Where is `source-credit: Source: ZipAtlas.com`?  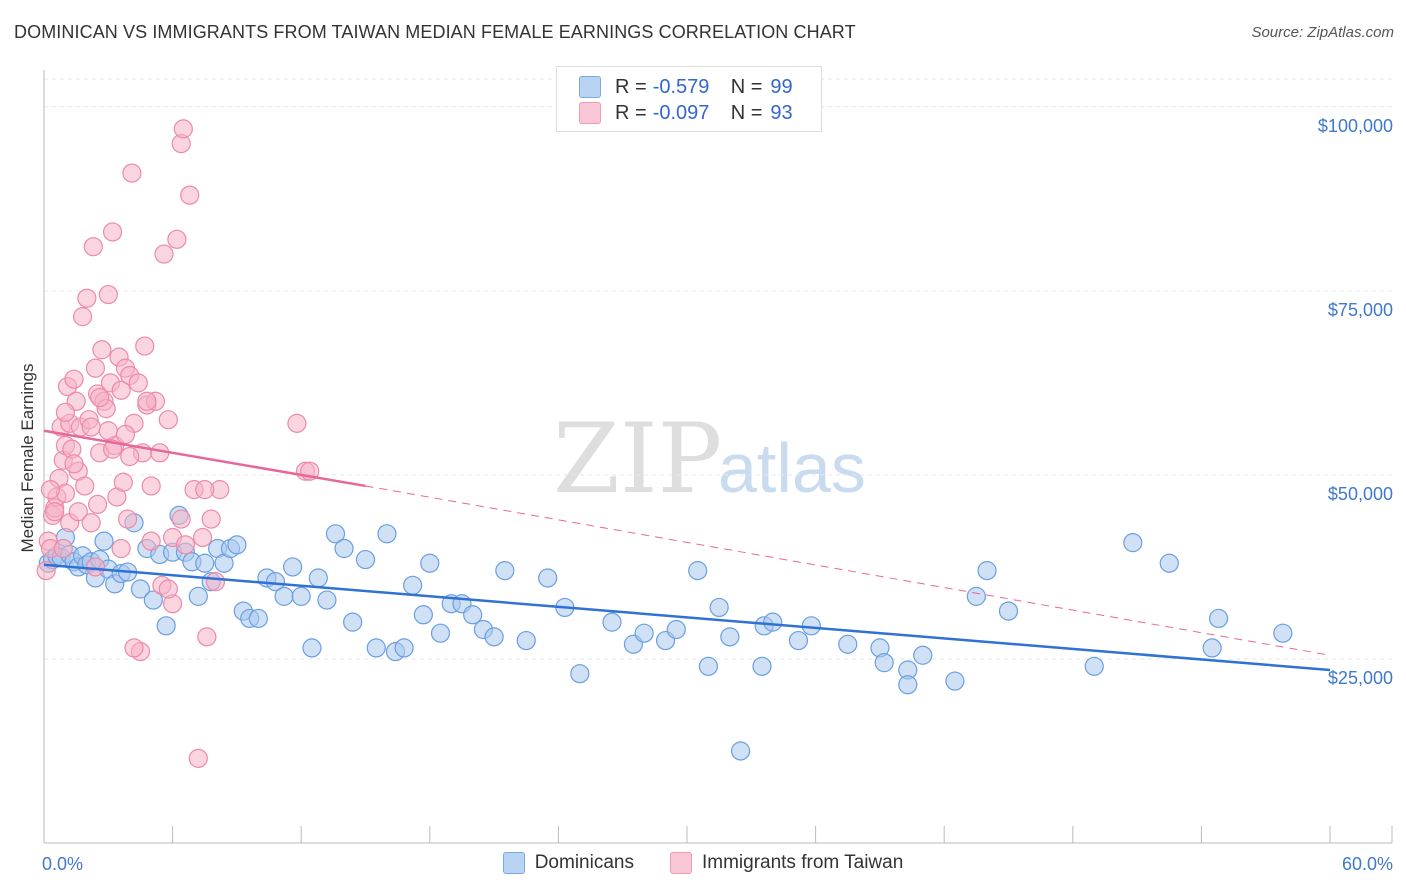
source-credit: Source: ZipAtlas.com is located at coordinates (1322, 32).